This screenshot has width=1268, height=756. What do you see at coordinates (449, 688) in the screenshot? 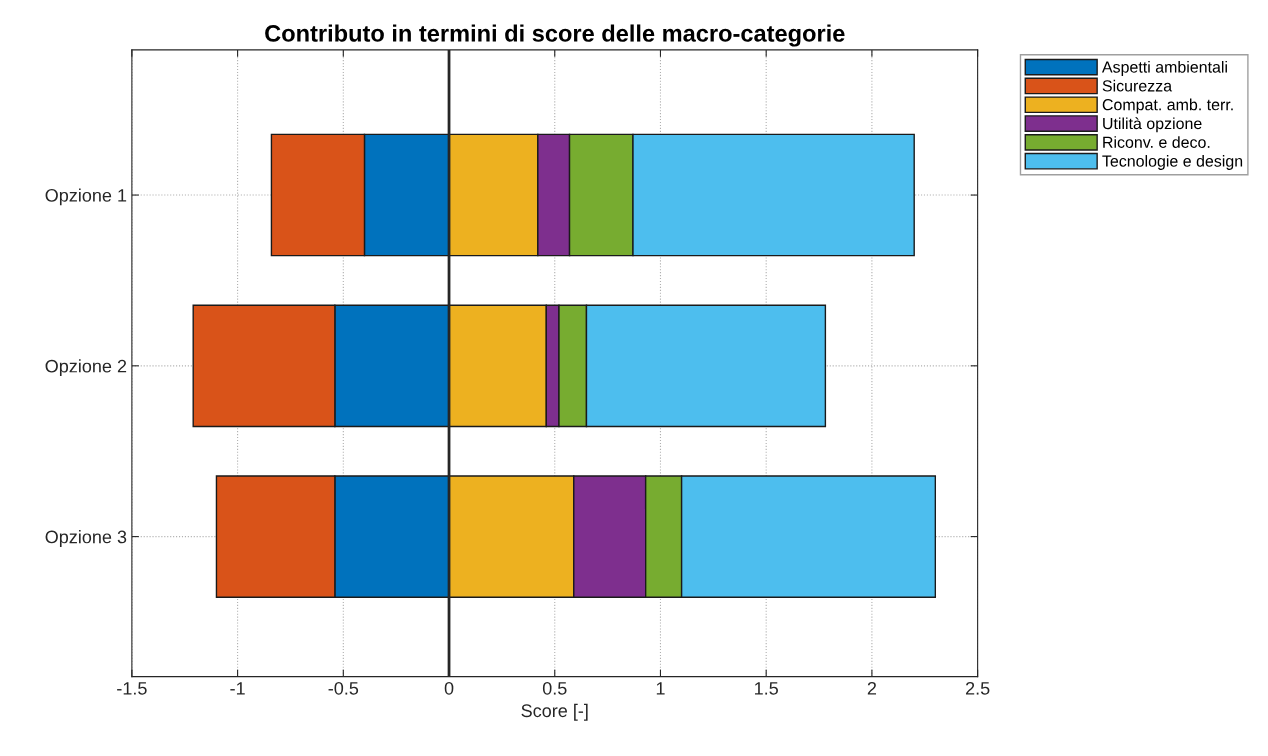
I see `x-tick-label: 0` at bounding box center [449, 688].